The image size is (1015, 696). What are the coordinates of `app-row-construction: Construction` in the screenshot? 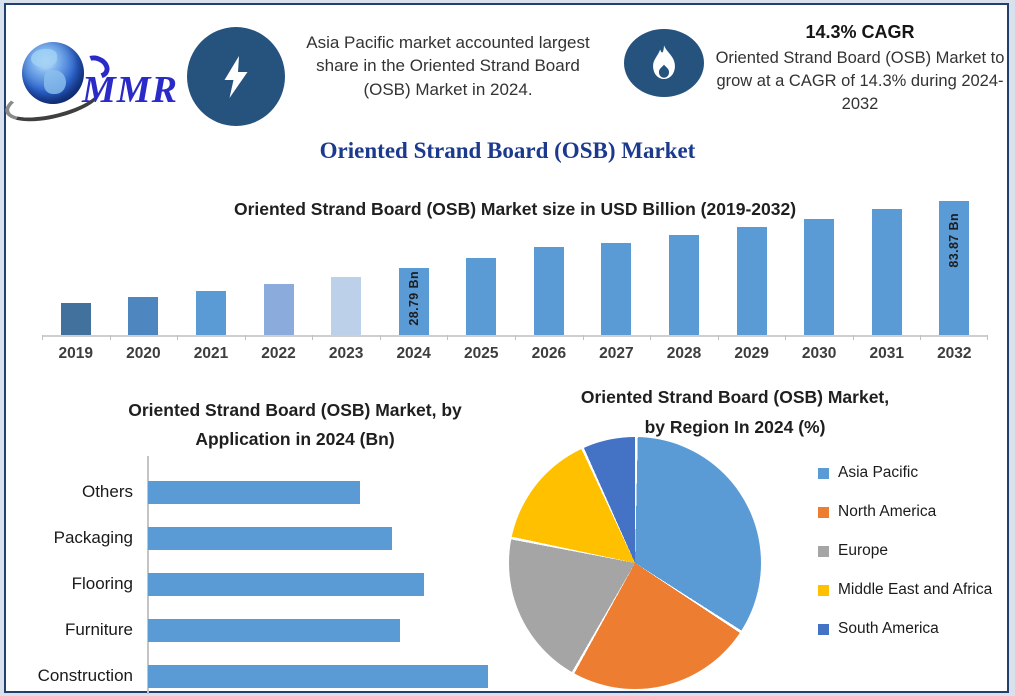 It's located at (268, 674).